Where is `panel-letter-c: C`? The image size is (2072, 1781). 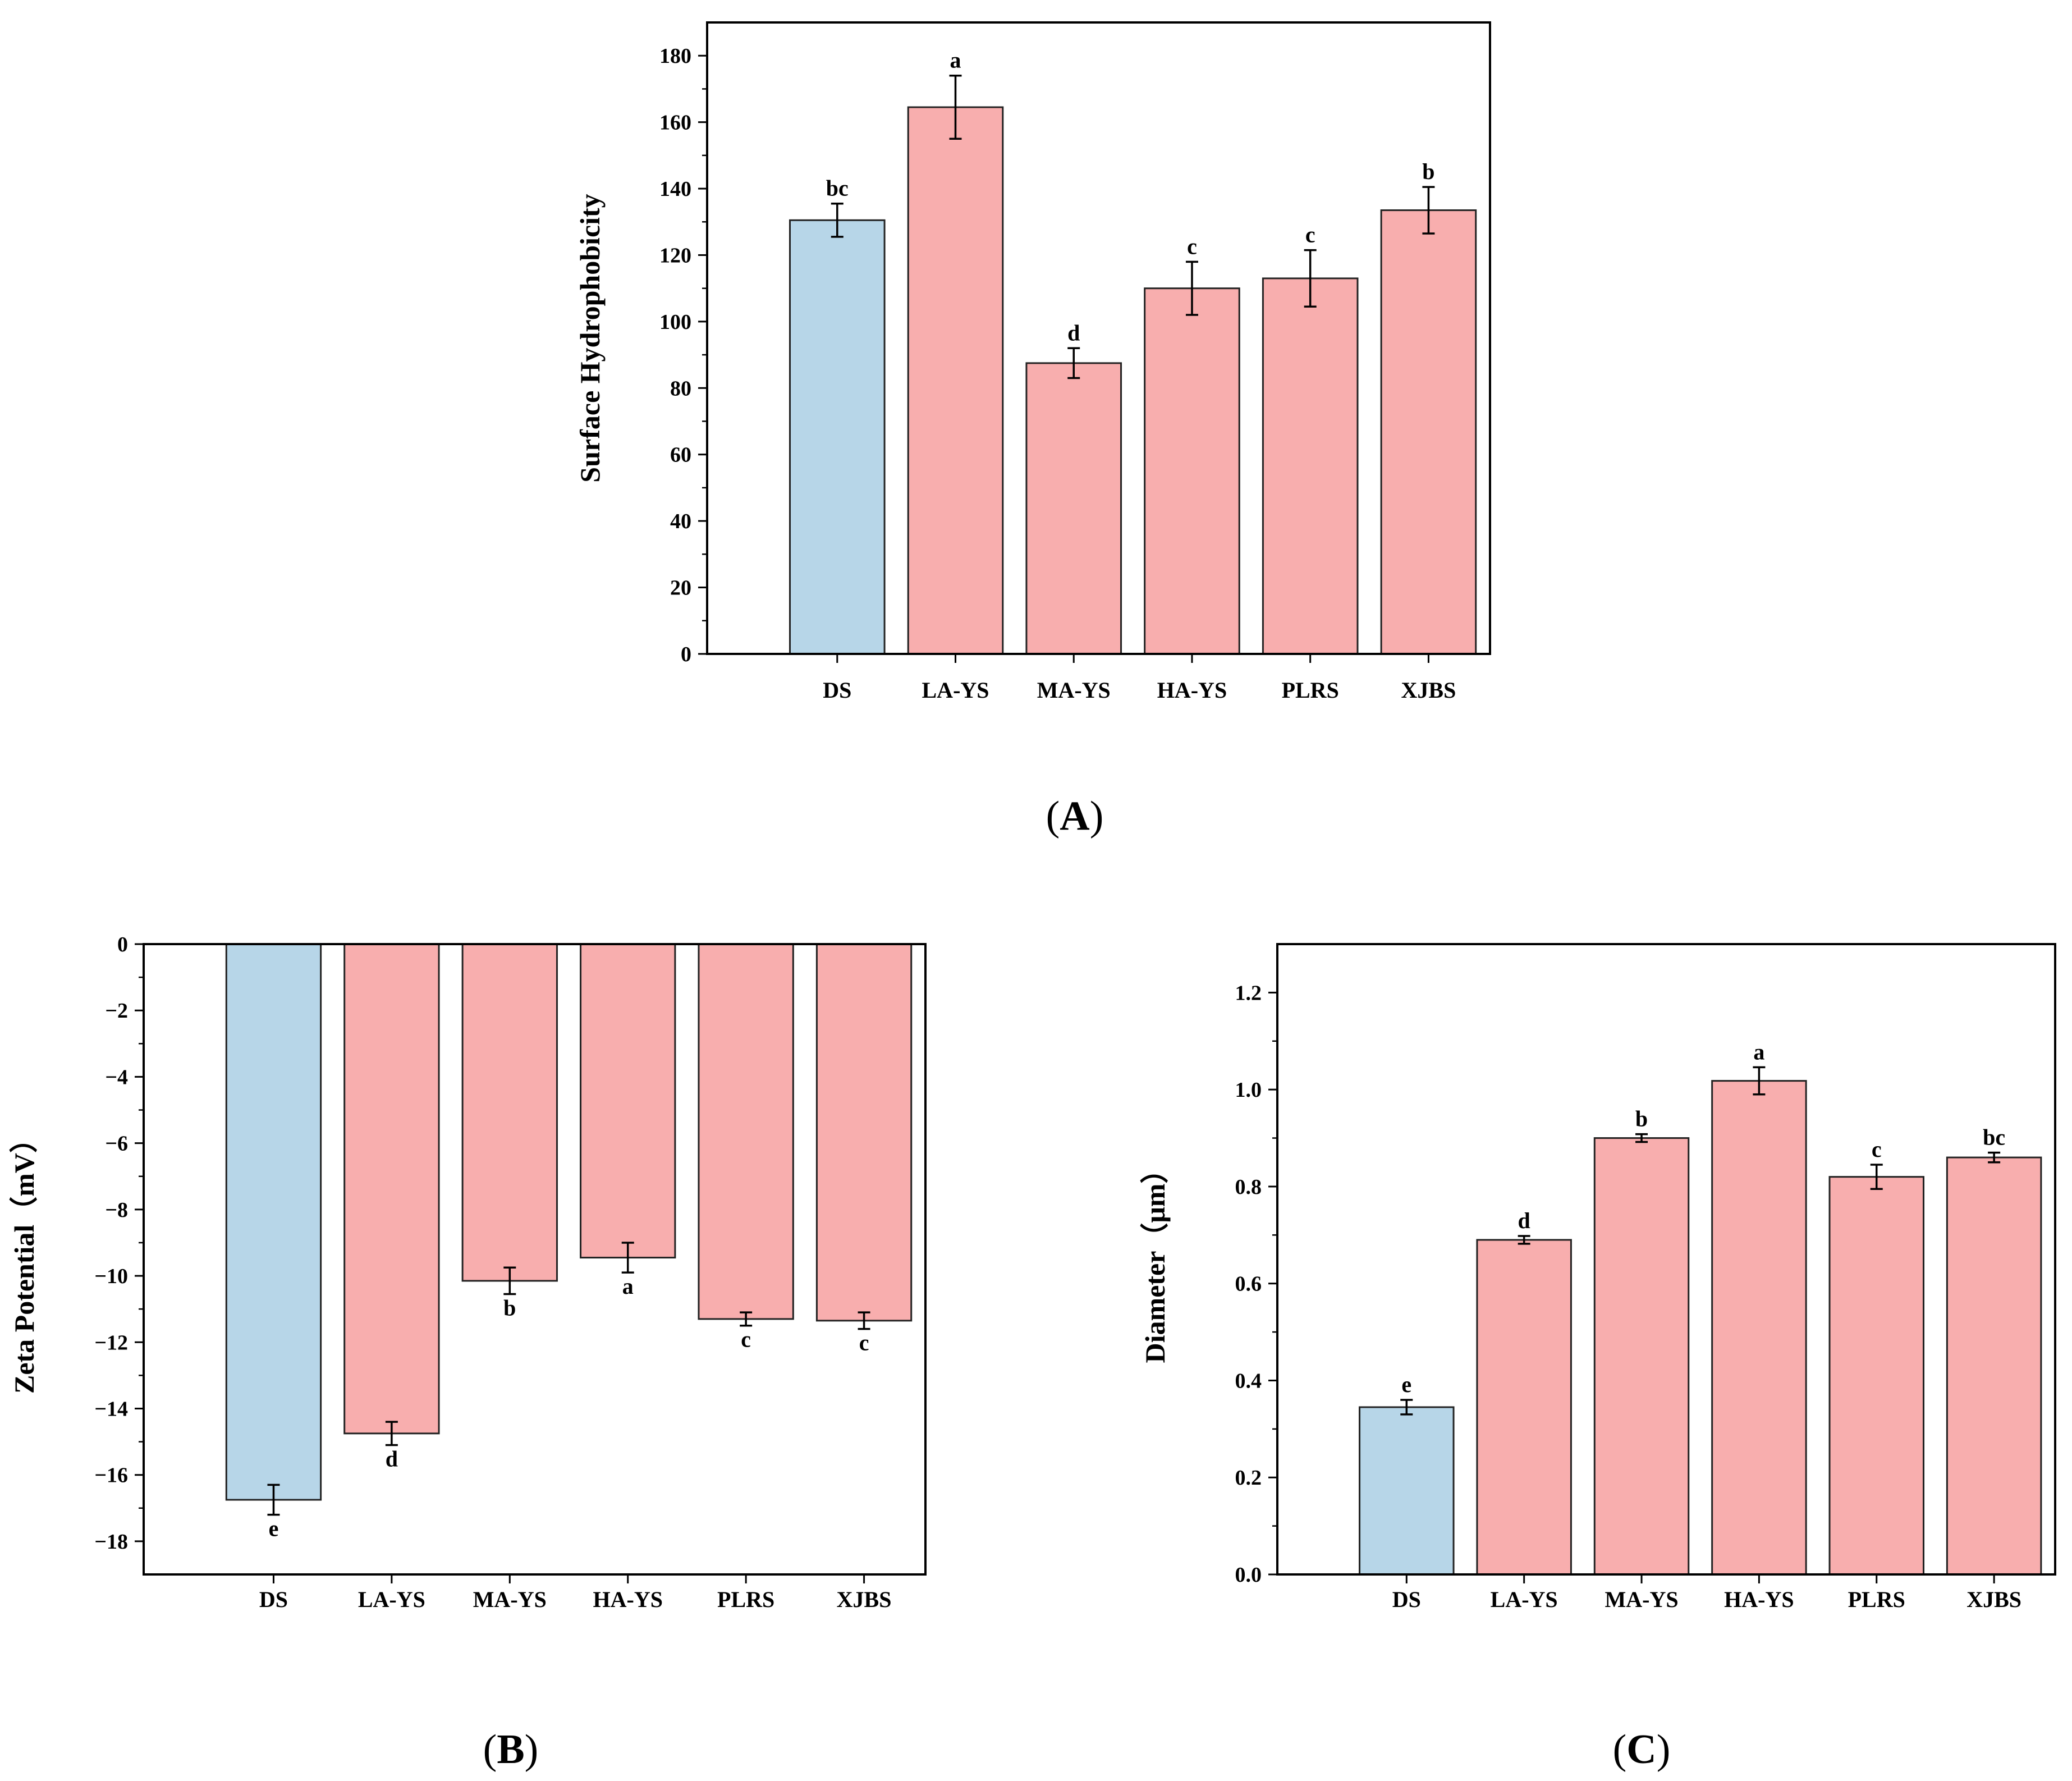 panel-letter-c: C is located at coordinates (1642, 1750).